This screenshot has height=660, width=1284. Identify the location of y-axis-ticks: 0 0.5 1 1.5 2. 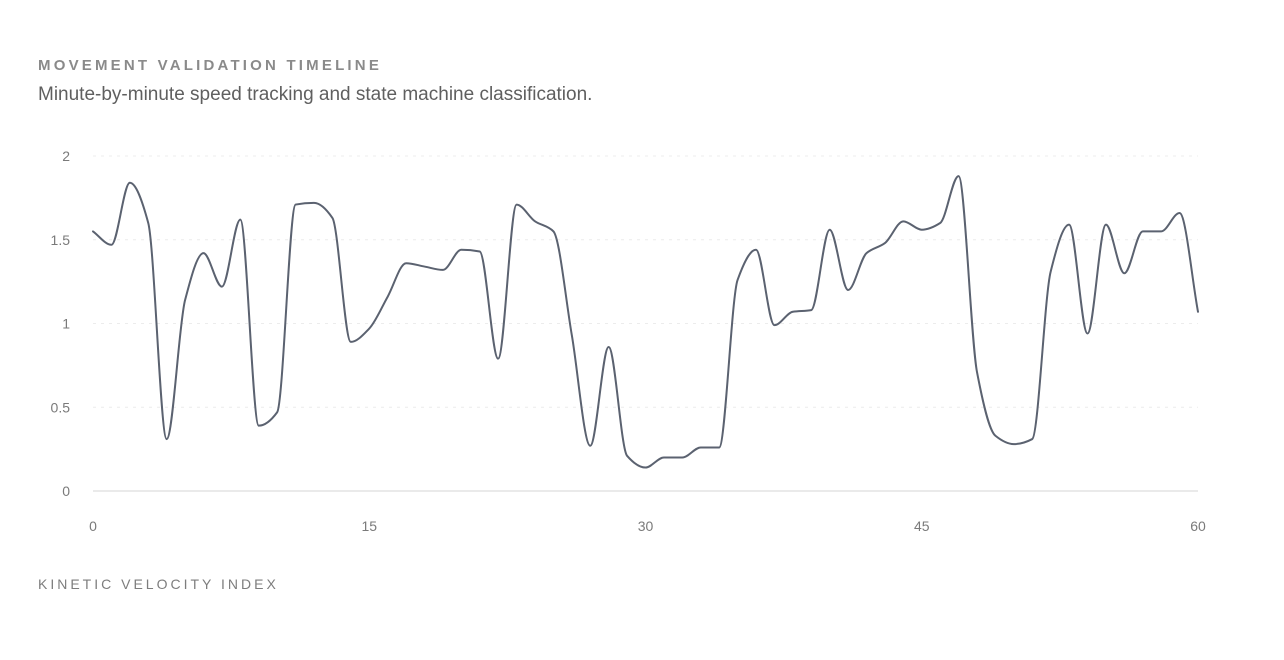
(61, 323).